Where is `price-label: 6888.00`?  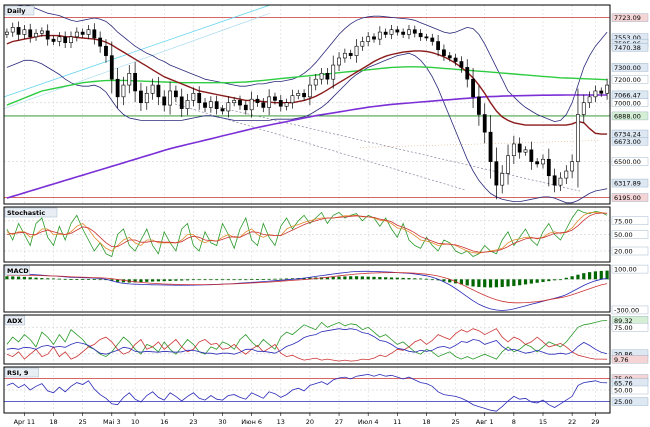
price-label: 6888.00 is located at coordinates (630, 116).